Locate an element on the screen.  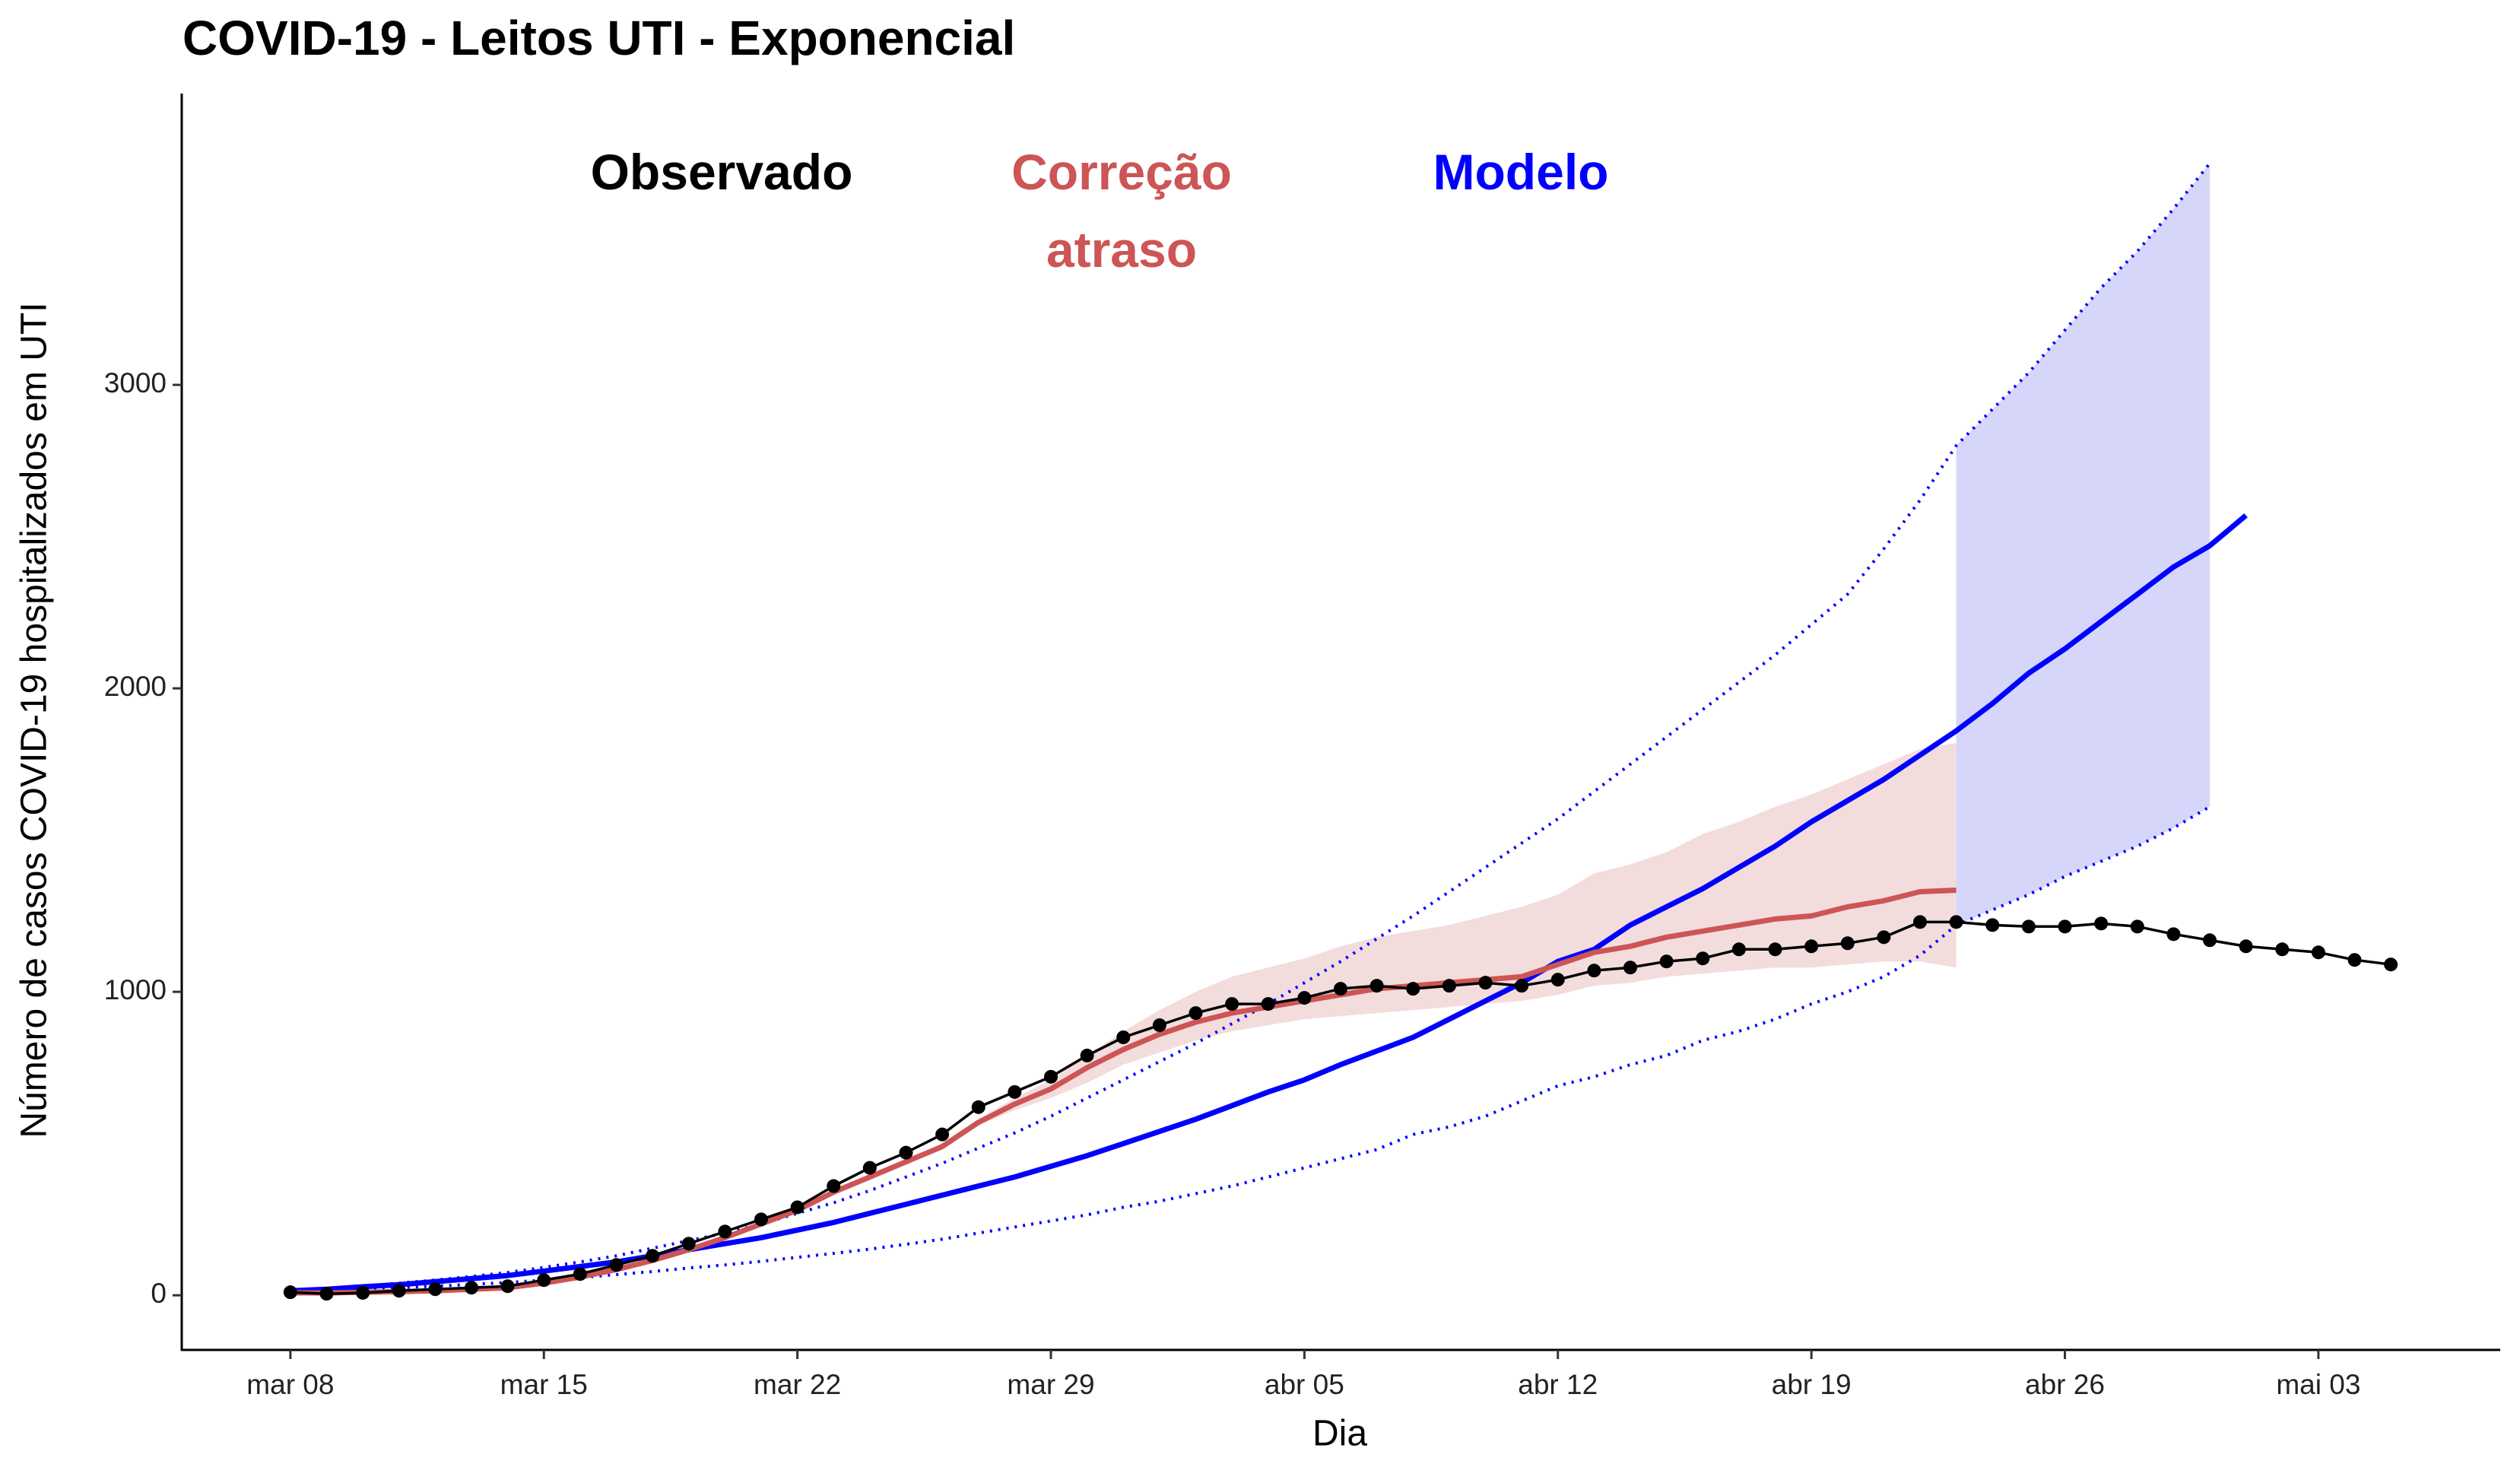
x-tick-label: abr 26 is located at coordinates (2065, 1384).